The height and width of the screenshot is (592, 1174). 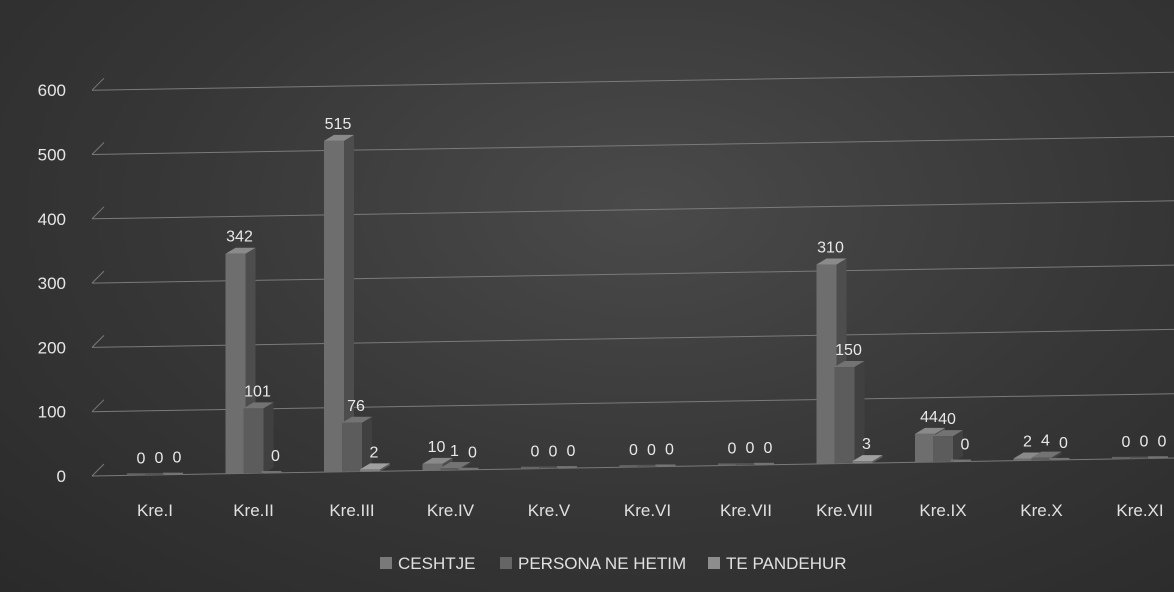 What do you see at coordinates (155, 510) in the screenshot?
I see `x-tick-label: Kre.I` at bounding box center [155, 510].